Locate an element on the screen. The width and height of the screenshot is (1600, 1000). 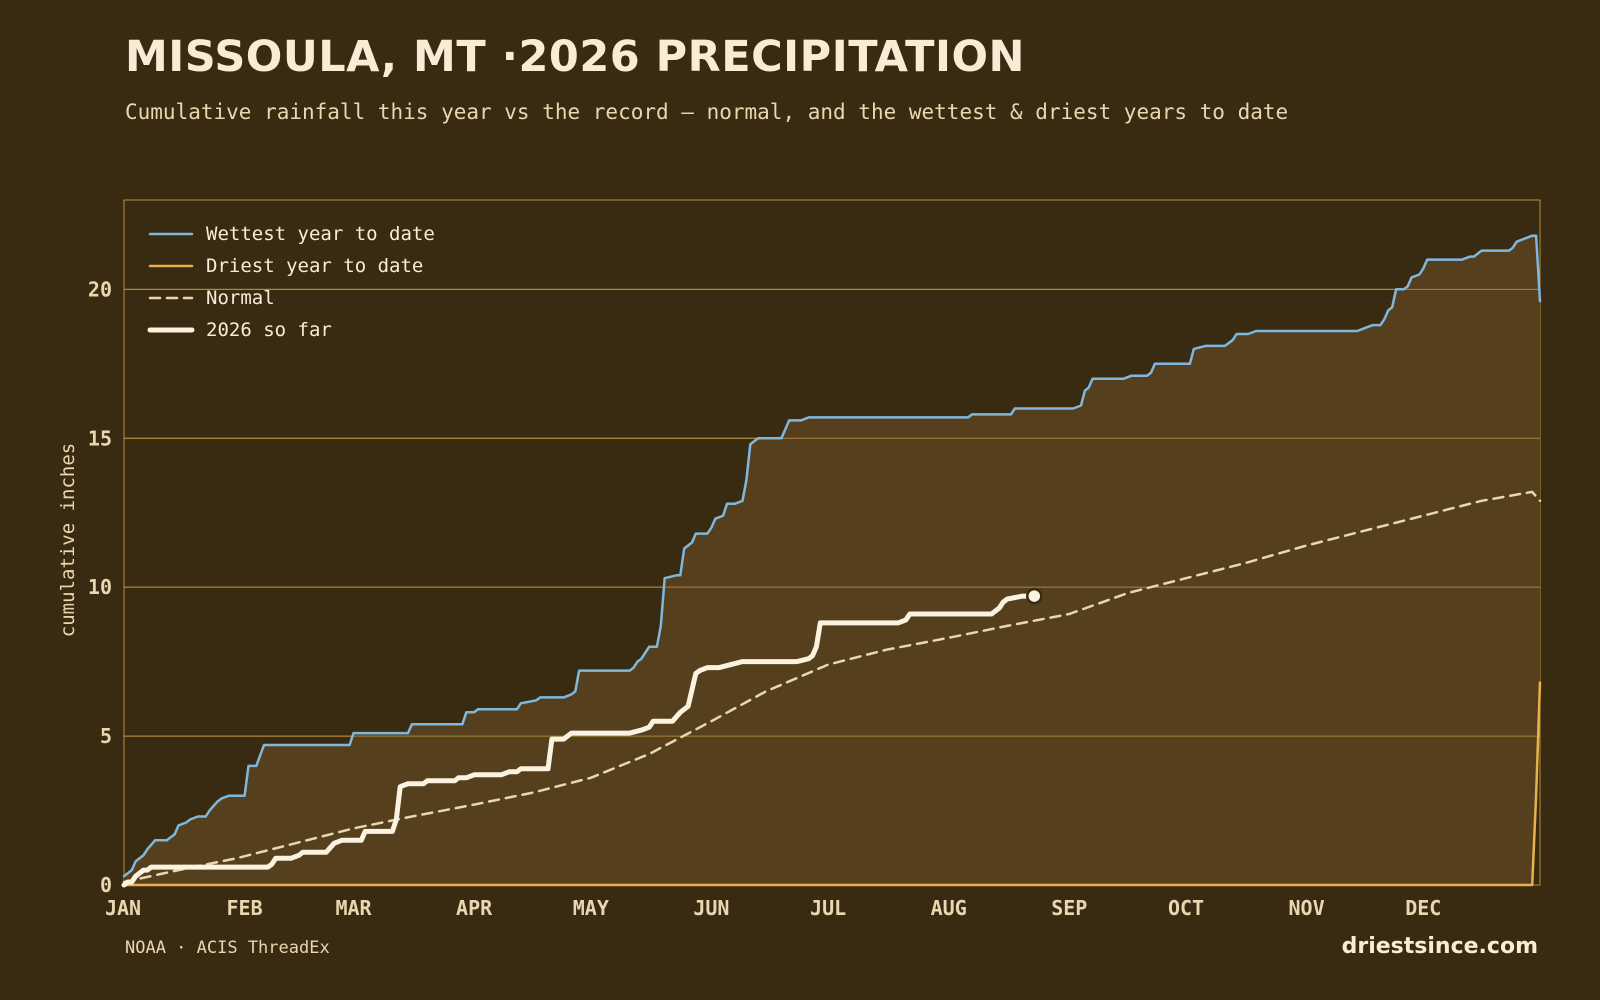
x-tick-label-aug: AUG is located at coordinates (949, 908).